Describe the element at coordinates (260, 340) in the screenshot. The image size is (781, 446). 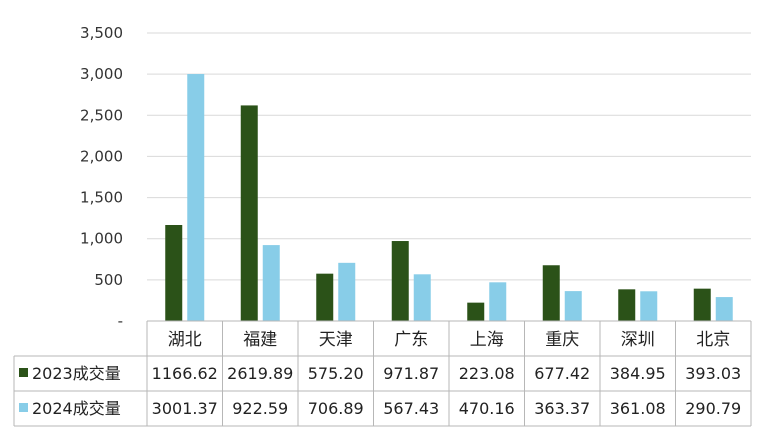
I see `category-label: 福建` at that location.